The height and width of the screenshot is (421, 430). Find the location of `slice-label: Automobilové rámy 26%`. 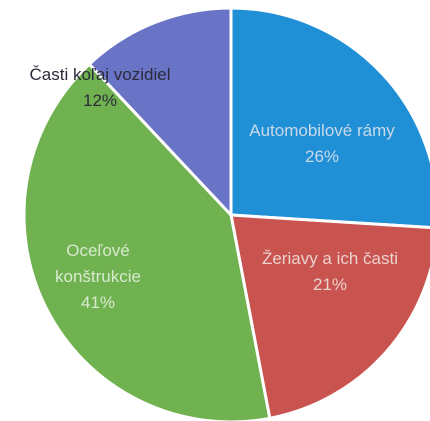

slice-label: Automobilové rámy 26% is located at coordinates (322, 144).